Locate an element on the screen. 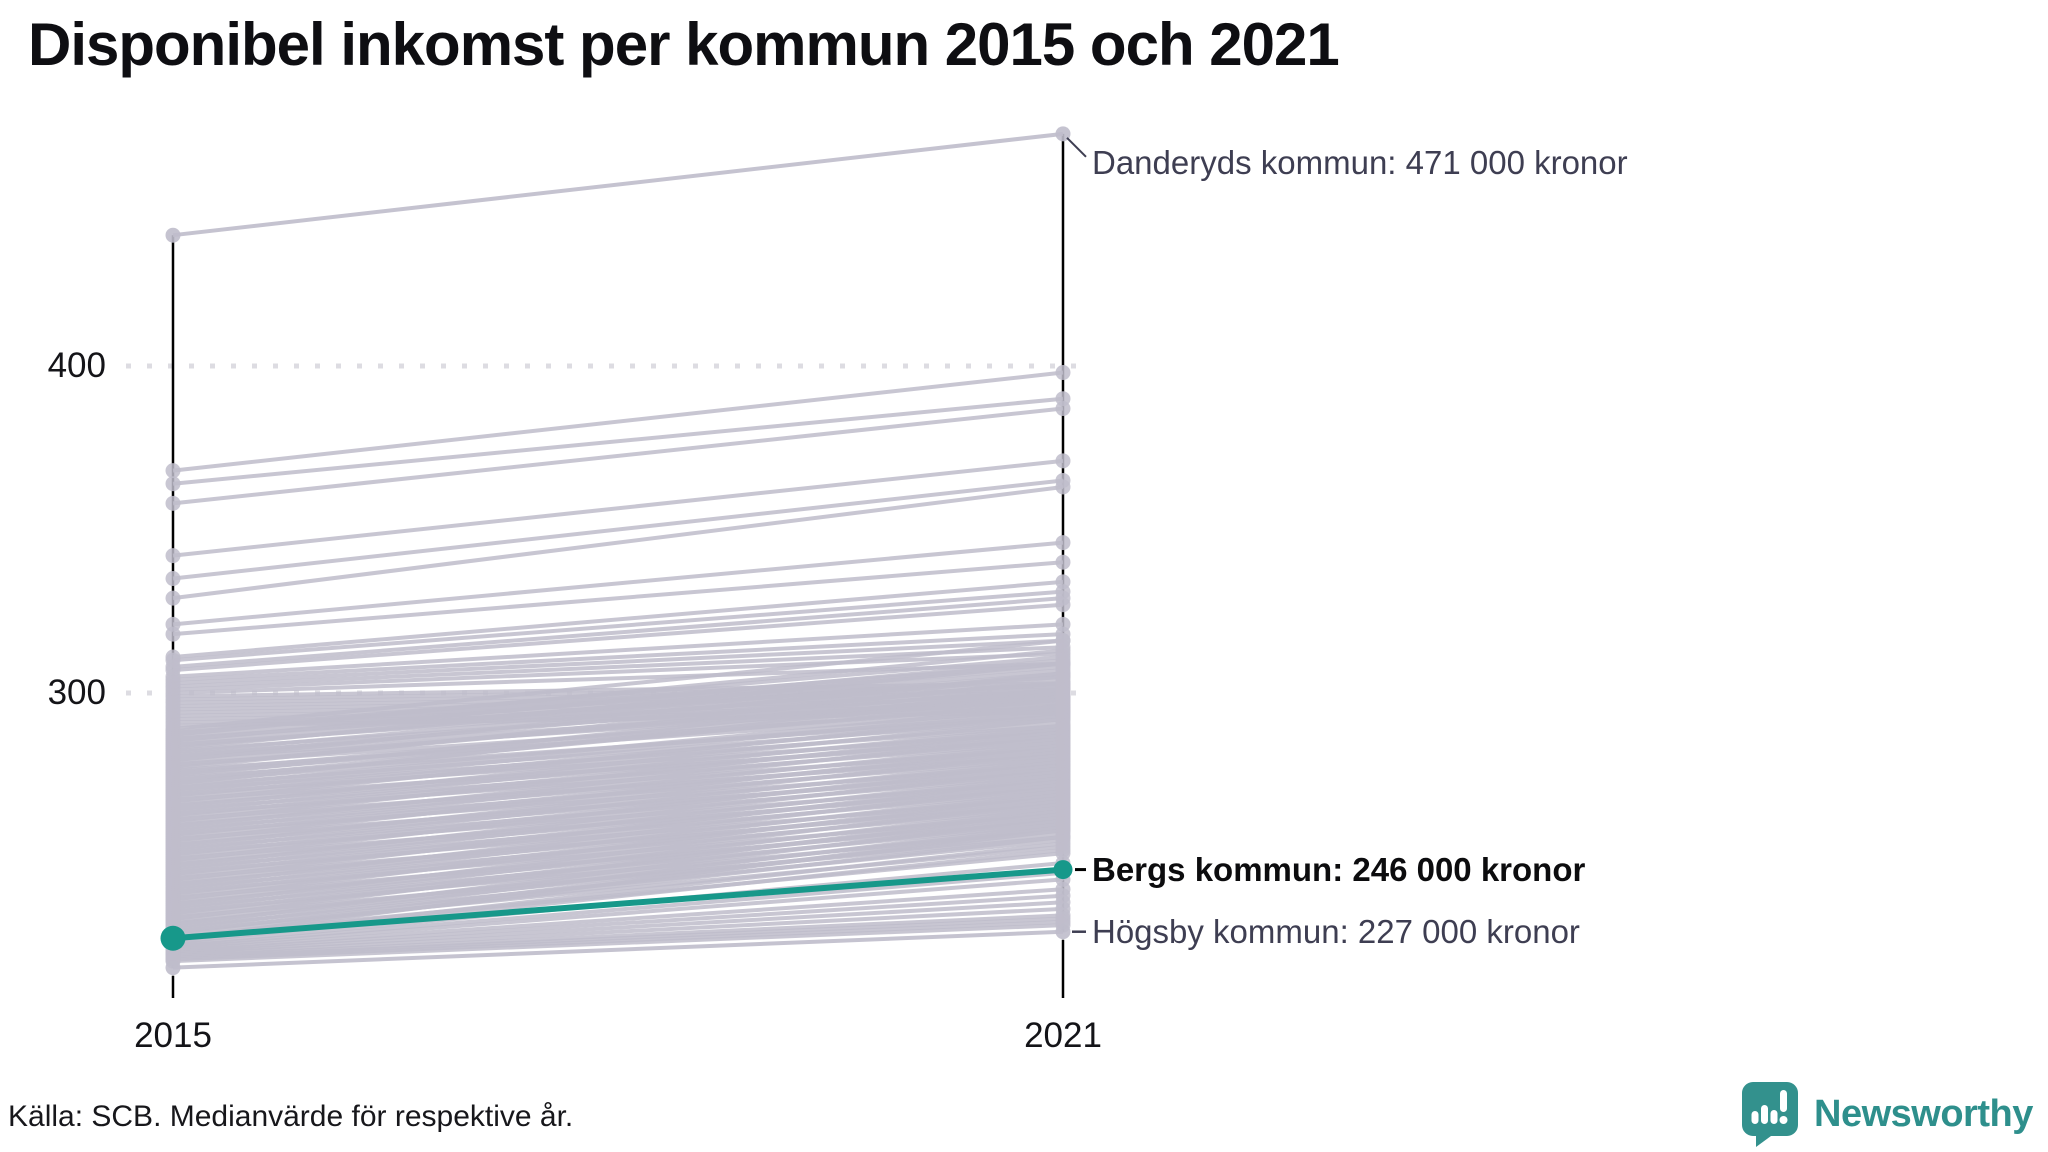  y-axis-tick-300: 300 is located at coordinates (76, 692).